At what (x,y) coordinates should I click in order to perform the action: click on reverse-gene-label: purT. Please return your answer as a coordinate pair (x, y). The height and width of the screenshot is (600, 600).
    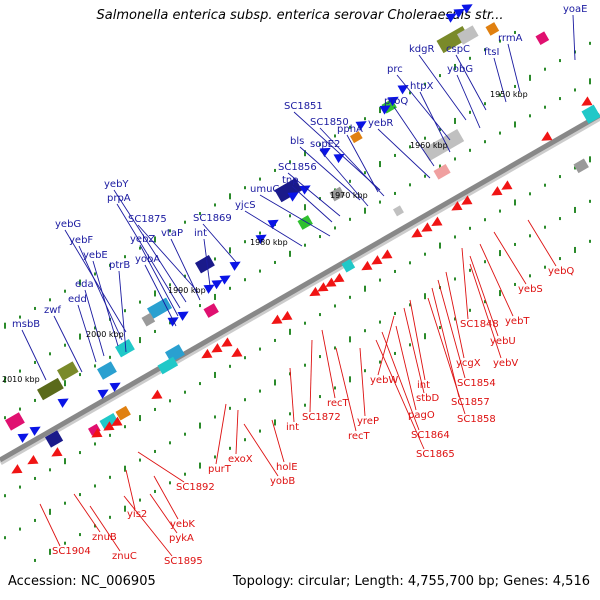
    Looking at the image, I should click on (220, 469).